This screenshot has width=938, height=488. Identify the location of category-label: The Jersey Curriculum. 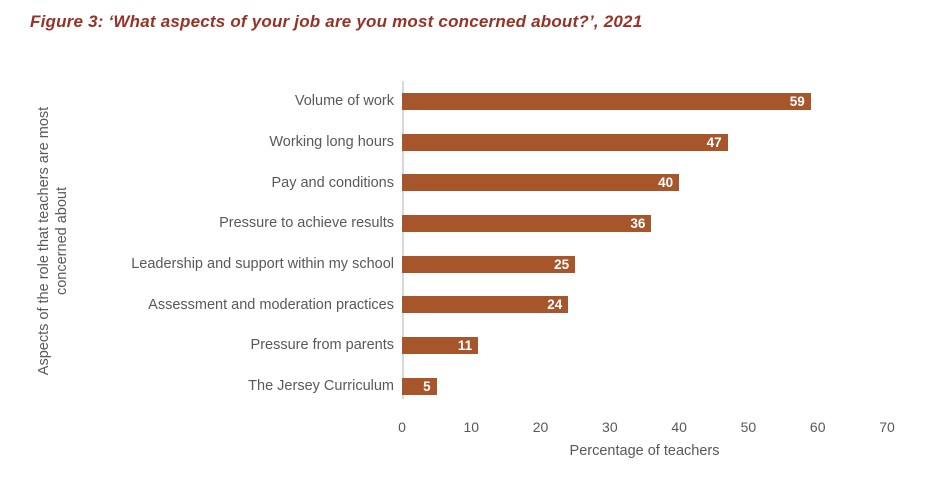
(321, 386).